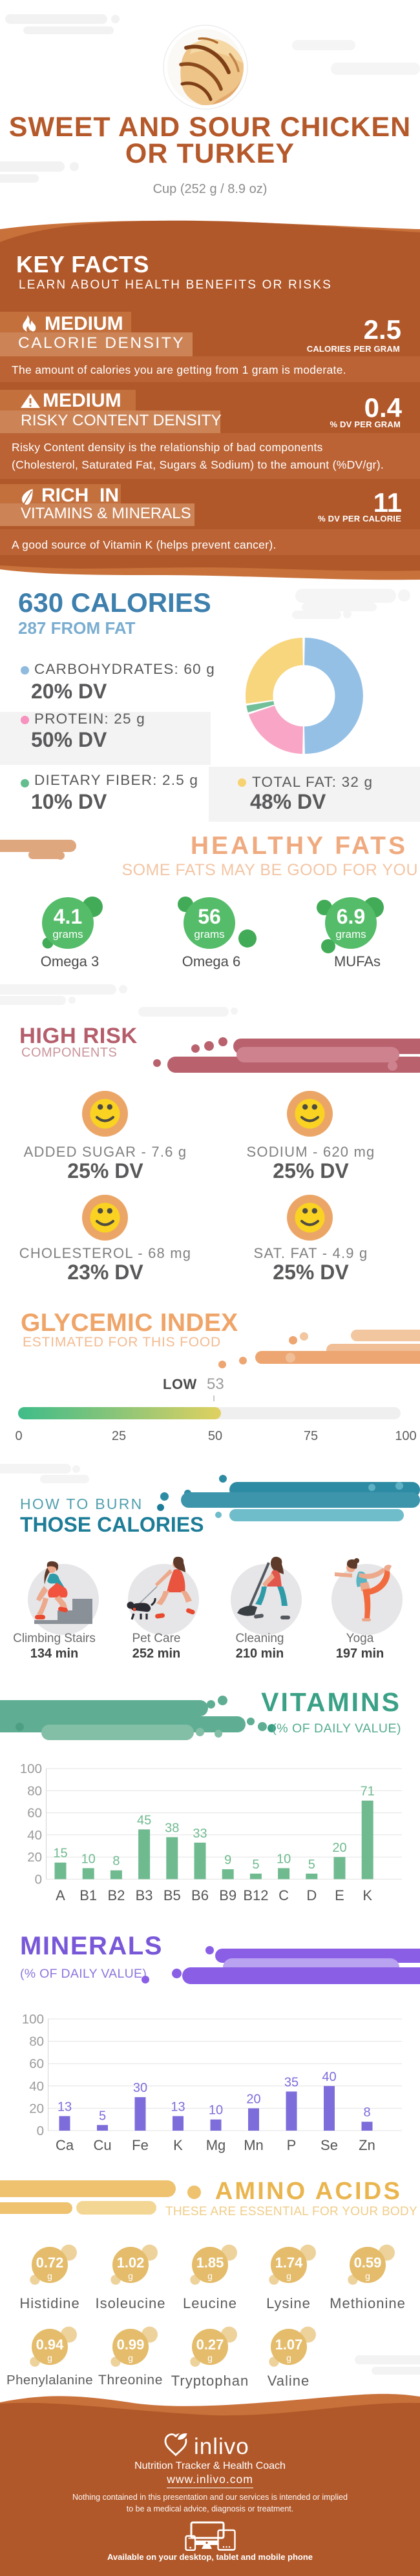 The image size is (420, 2576). Describe the element at coordinates (116, 1895) in the screenshot. I see `svg-text: B2` at that location.